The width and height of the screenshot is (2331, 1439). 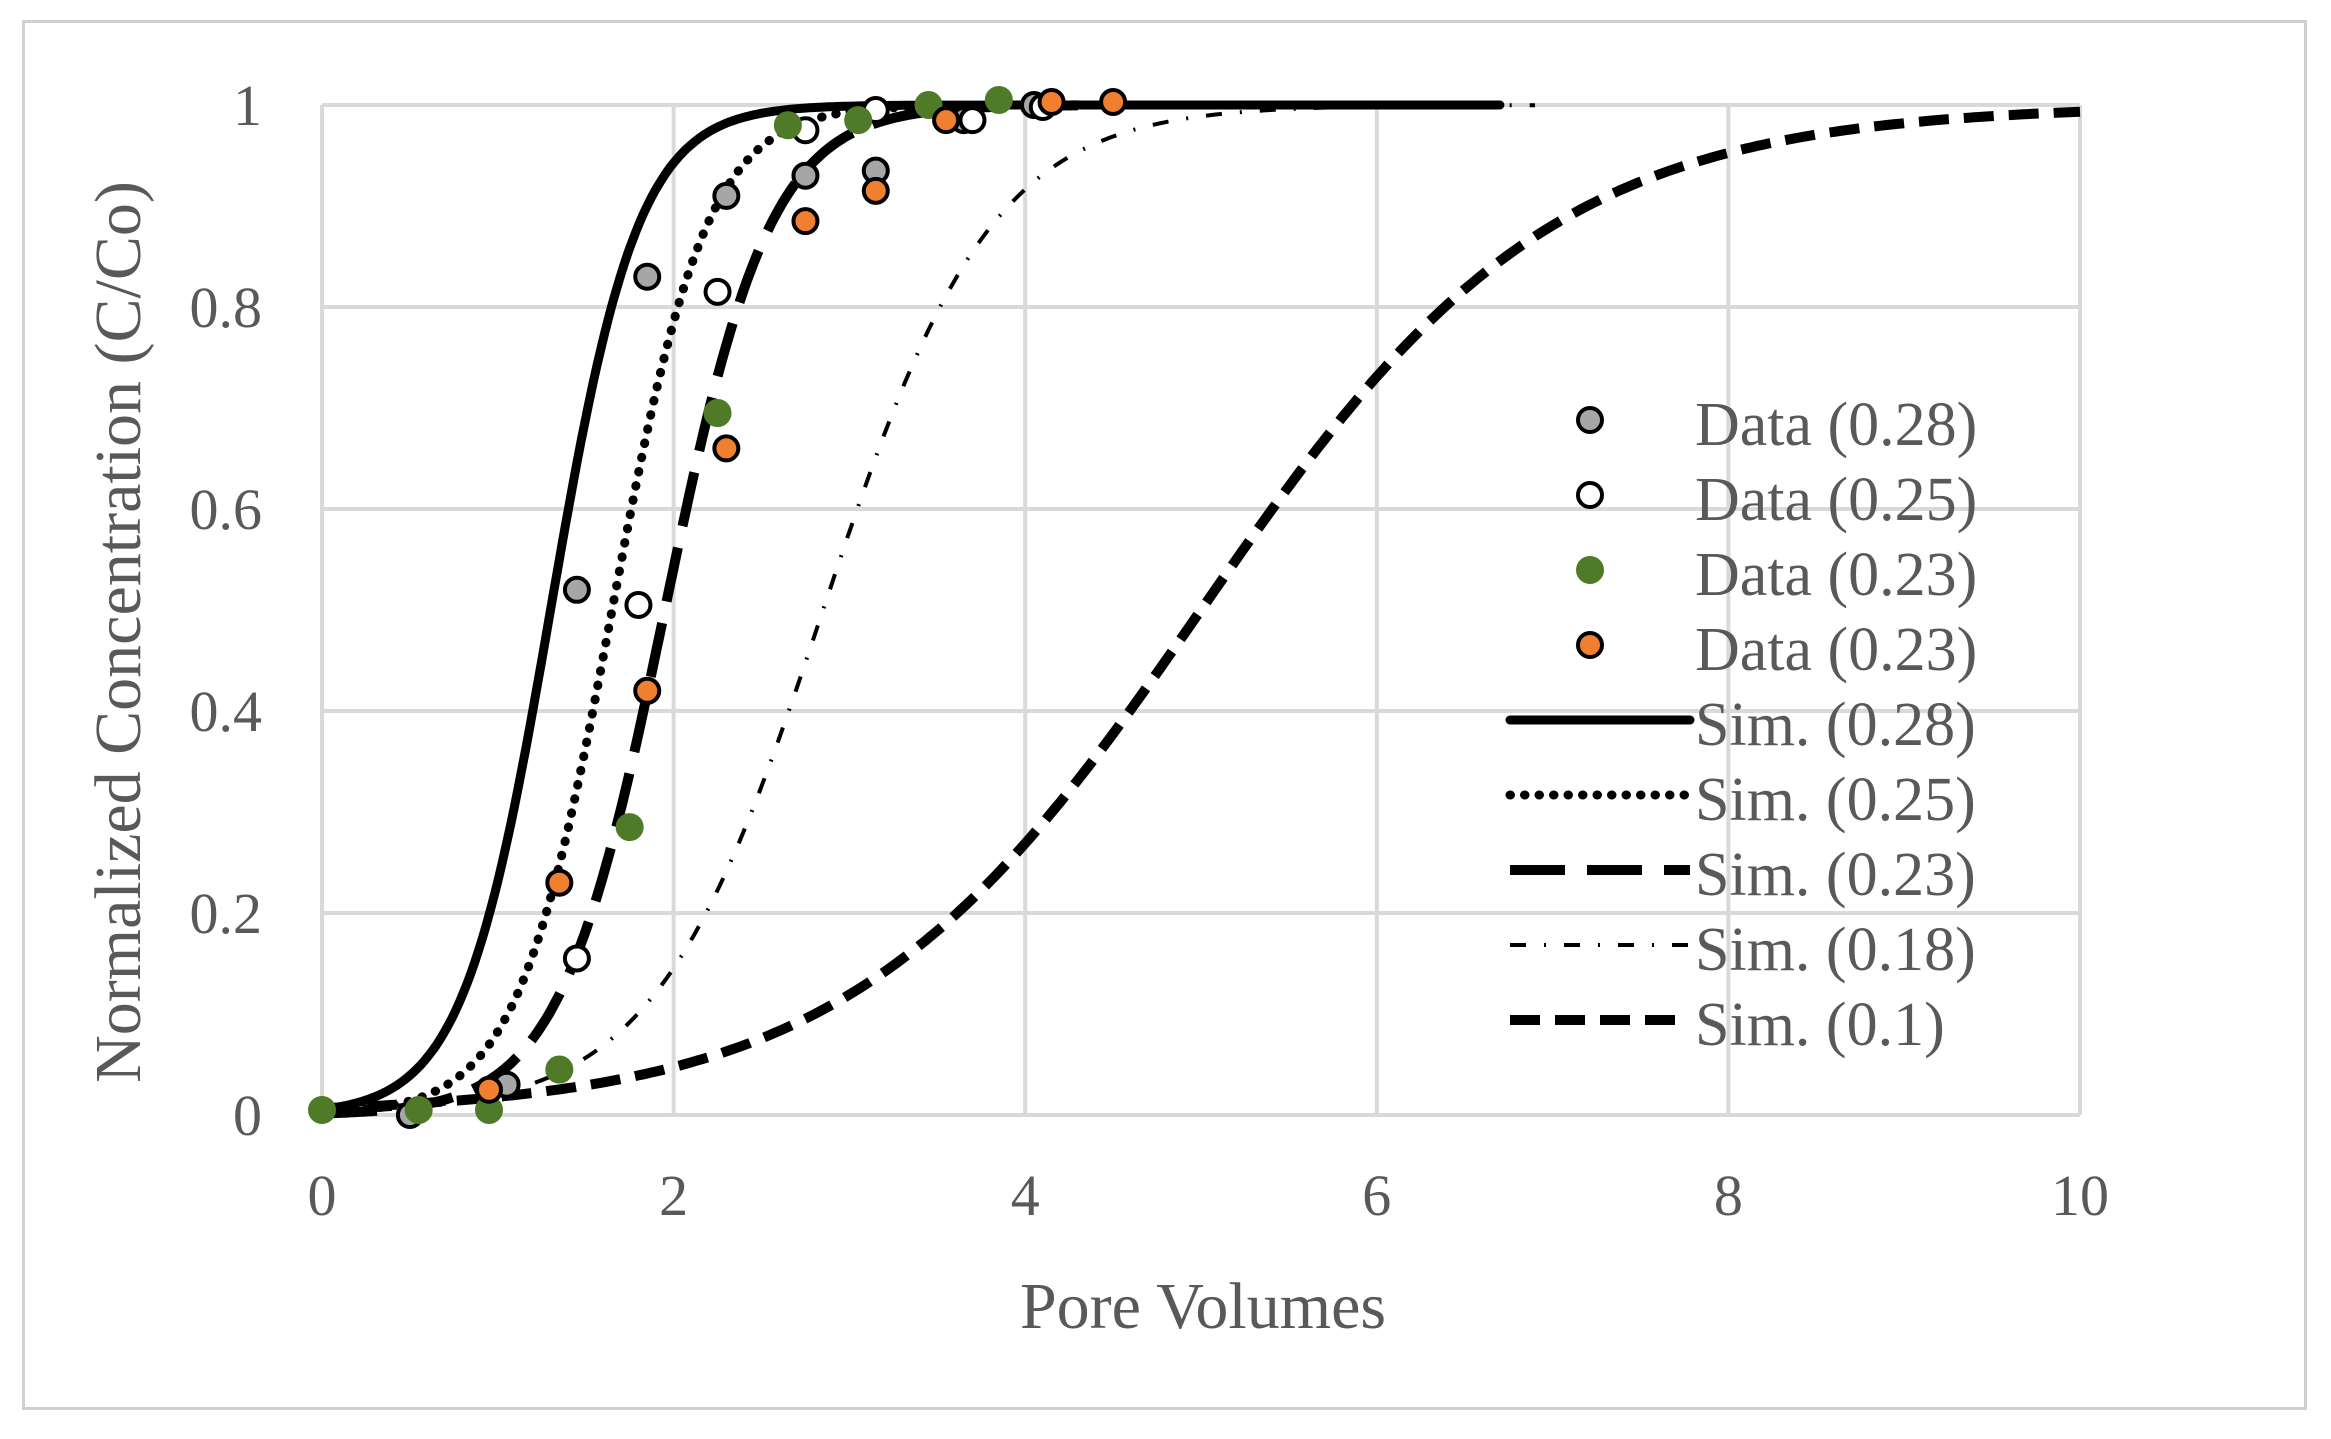 I want to click on y-tick-label: 1, so click(x=247, y=105).